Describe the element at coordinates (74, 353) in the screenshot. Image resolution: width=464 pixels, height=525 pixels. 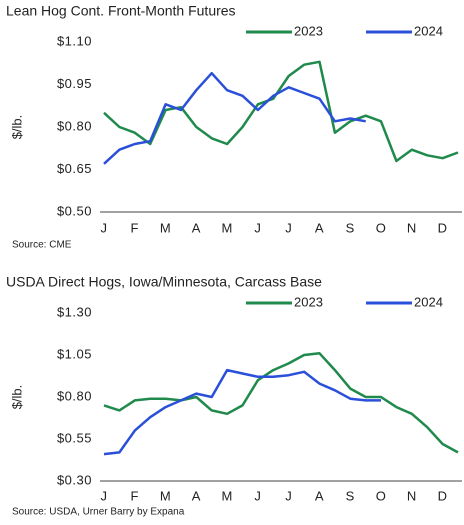
I see `y-tick-label: $1.05` at that location.